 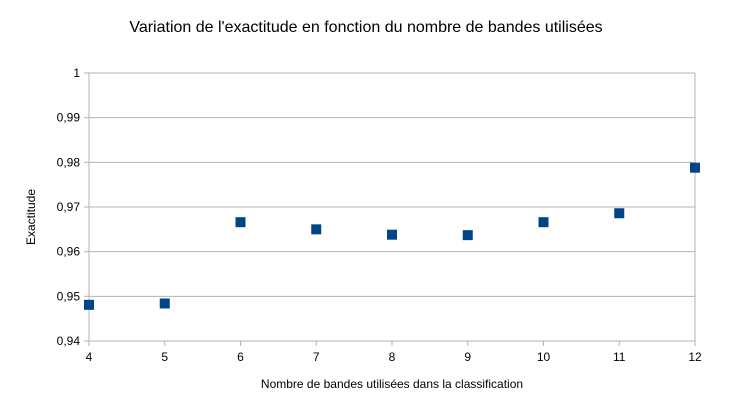 What do you see at coordinates (467, 357) in the screenshot?
I see `x-tick-label: 9` at bounding box center [467, 357].